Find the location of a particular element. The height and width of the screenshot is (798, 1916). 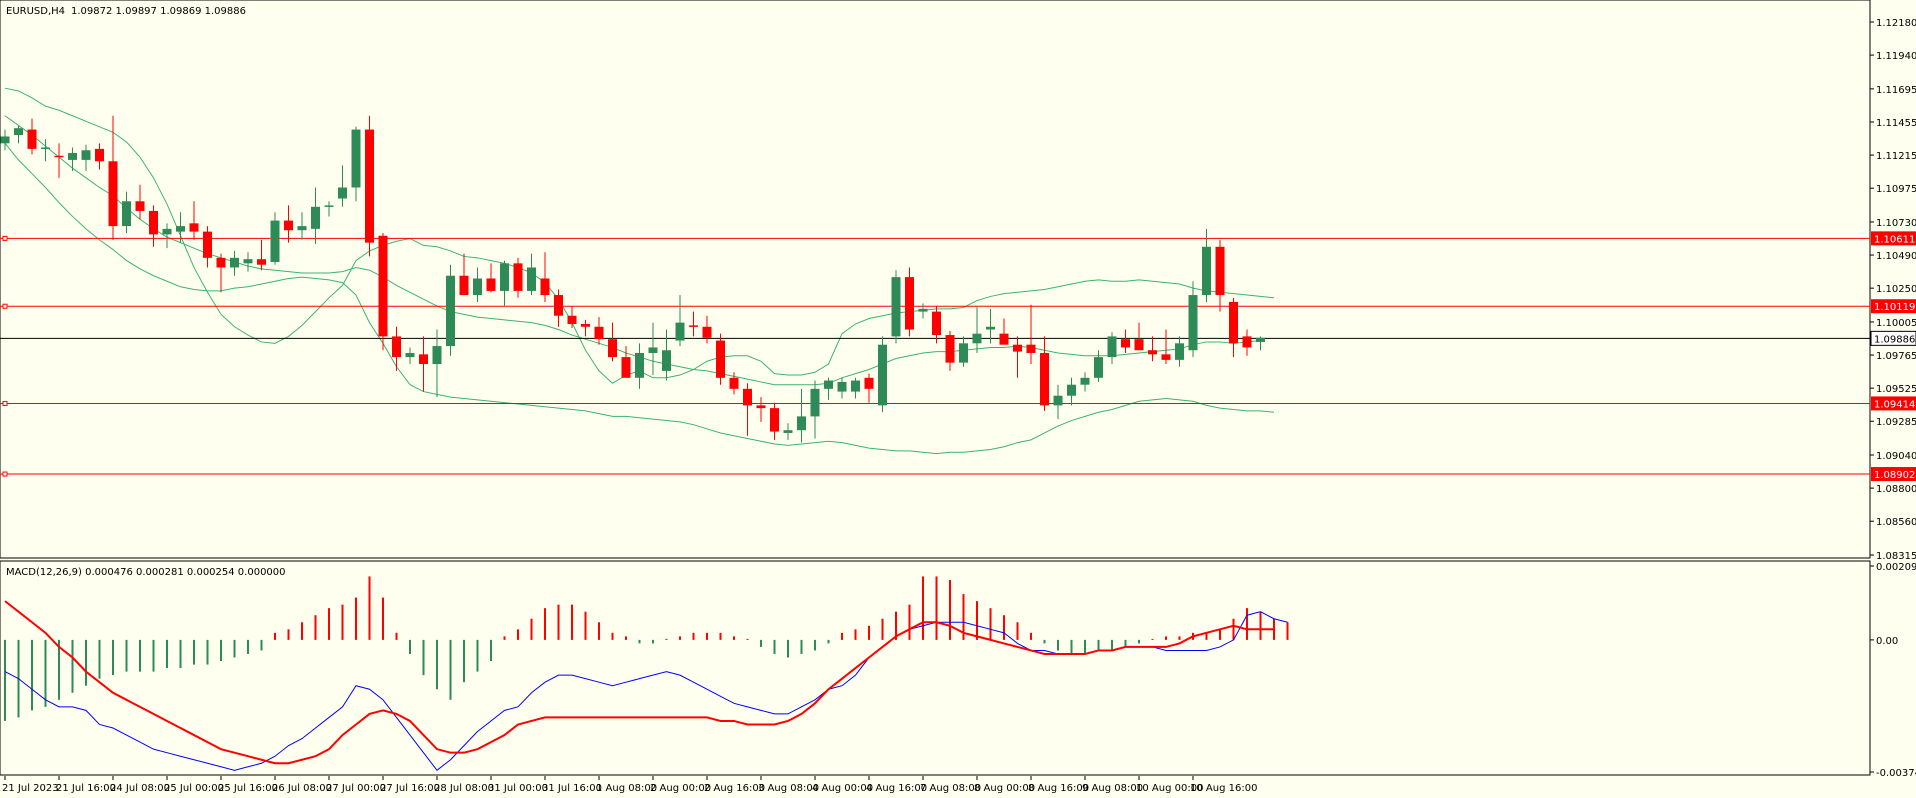

time-tick-label: 8 Aug 16:00 is located at coordinates (1058, 788).